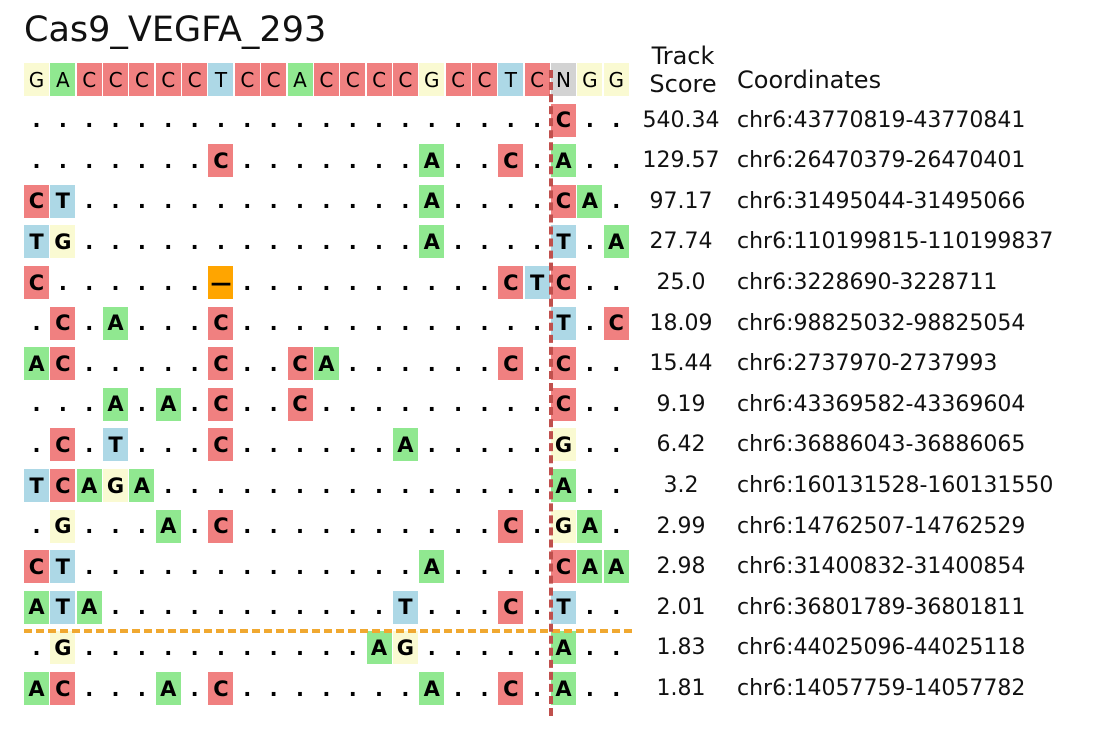 The width and height of the screenshot is (1097, 737). Describe the element at coordinates (300, 79) in the screenshot. I see `reference-base: A` at that location.